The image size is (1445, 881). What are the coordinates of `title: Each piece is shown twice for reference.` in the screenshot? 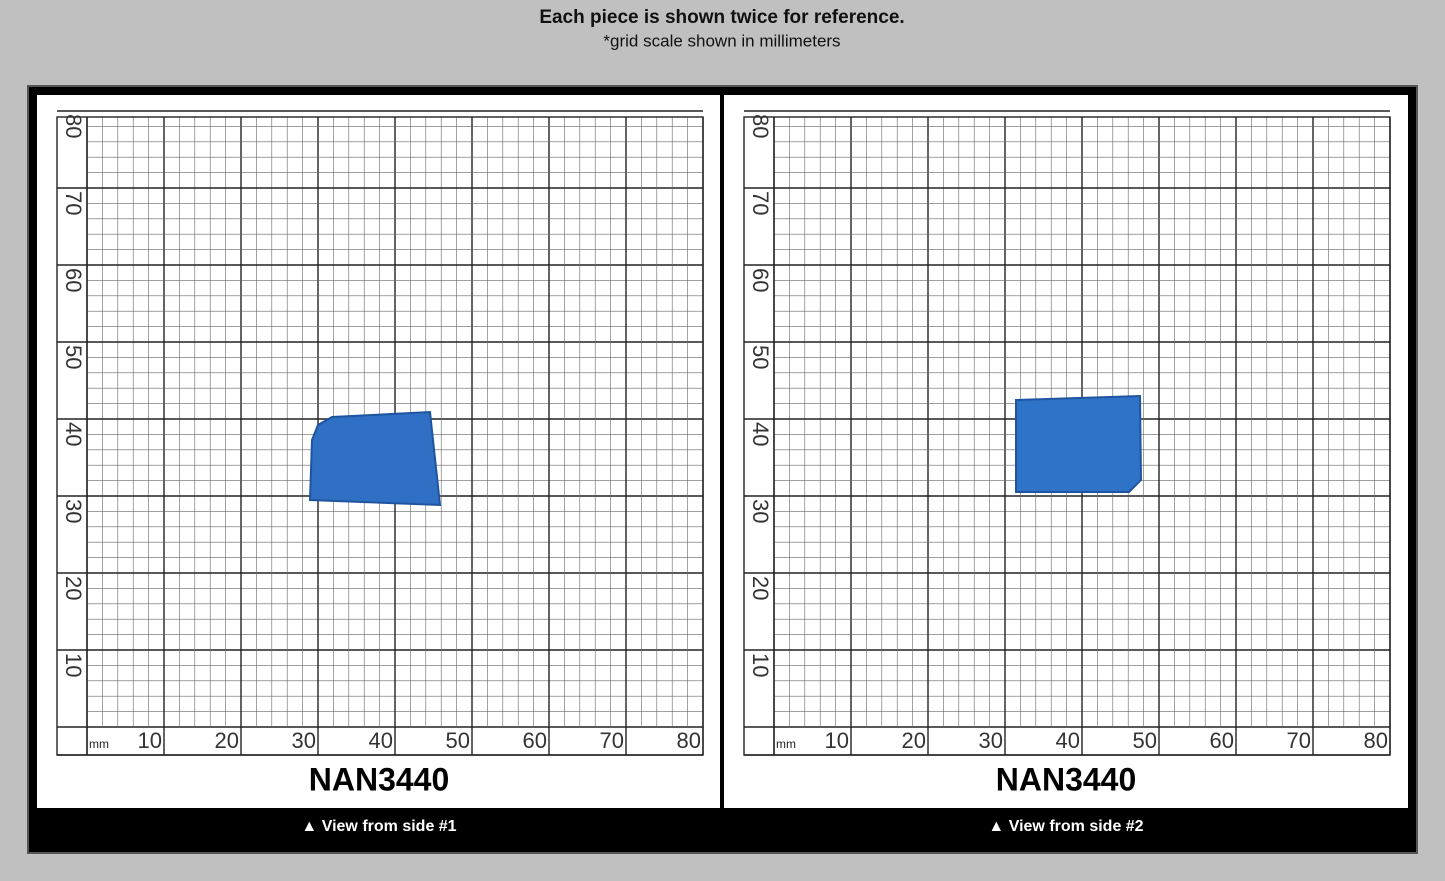 It's located at (721, 17).